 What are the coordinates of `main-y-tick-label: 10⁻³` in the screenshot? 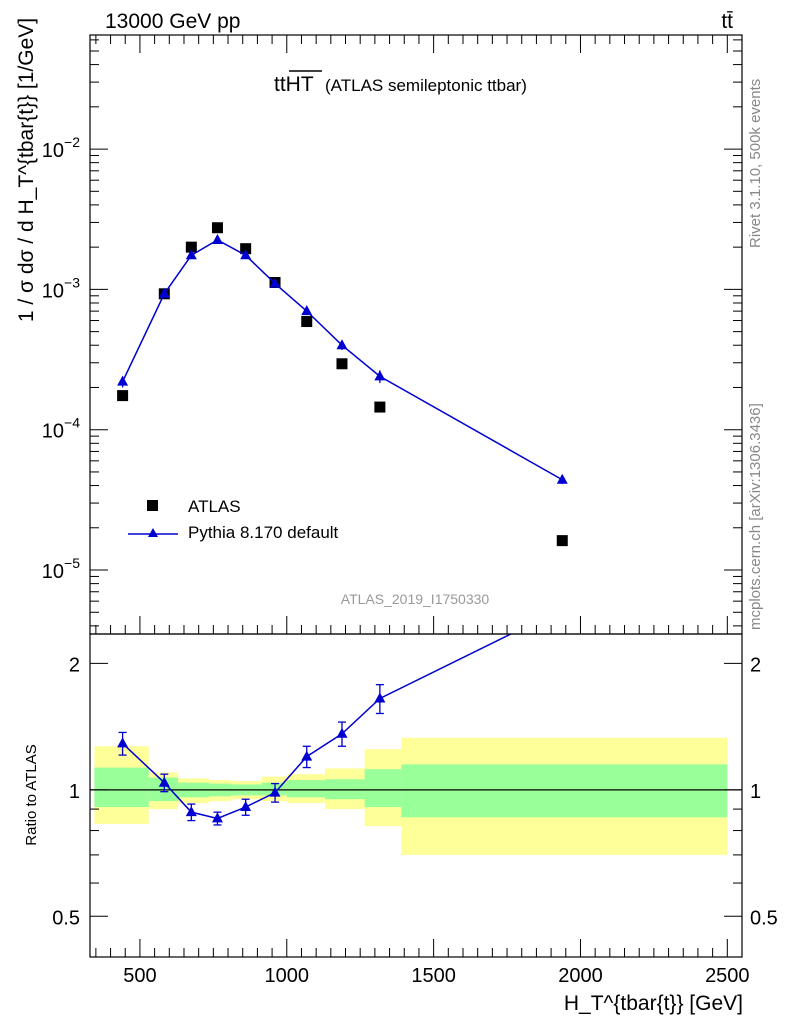 It's located at (61, 288).